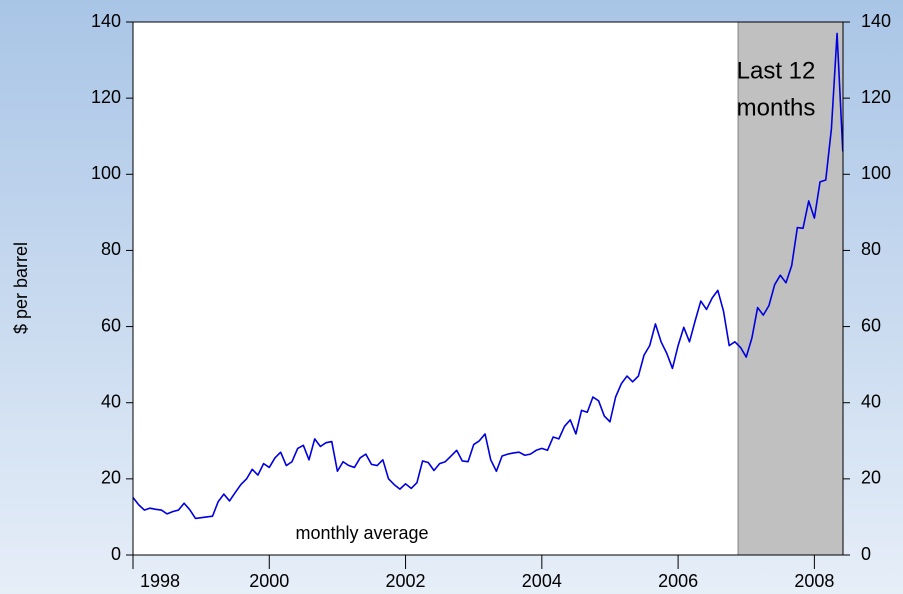 This screenshot has width=903, height=594. Describe the element at coordinates (871, 325) in the screenshot. I see `y2-tick-label: 60` at that location.